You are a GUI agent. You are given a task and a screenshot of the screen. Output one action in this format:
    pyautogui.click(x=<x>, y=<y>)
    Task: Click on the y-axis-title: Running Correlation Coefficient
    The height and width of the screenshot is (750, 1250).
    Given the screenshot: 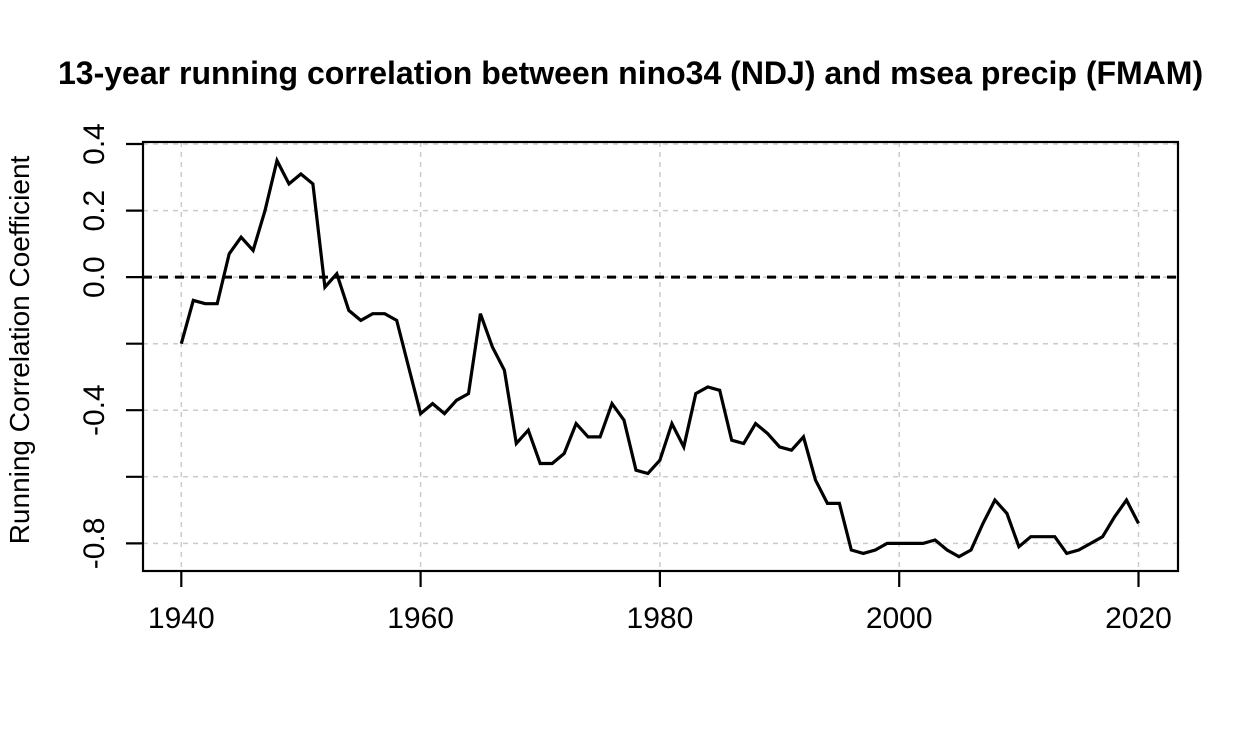 What is the action you would take?
    pyautogui.click(x=19, y=349)
    